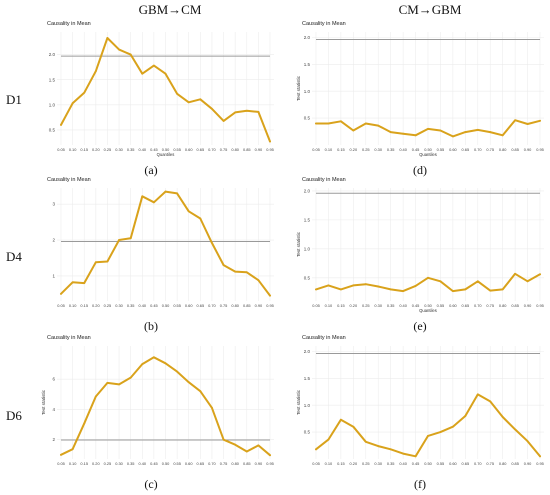  What do you see at coordinates (154, 305) in the screenshot?
I see `x-tick-label-b: 0.45` at bounding box center [154, 305].